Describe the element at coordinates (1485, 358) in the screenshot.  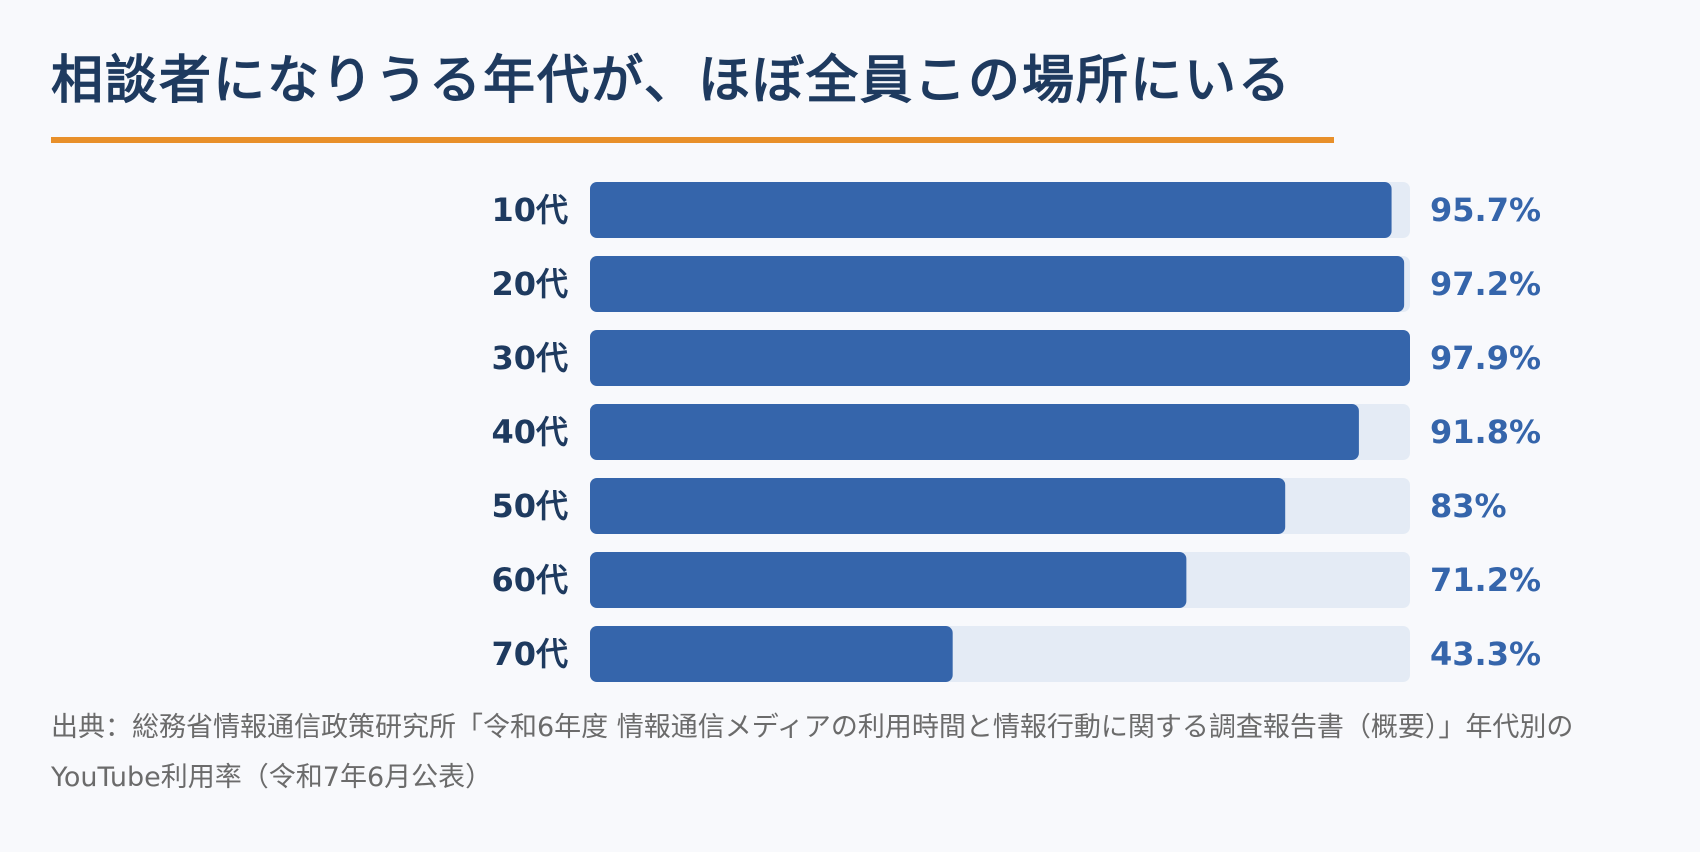
I see `value-label: 97.9%` at that location.